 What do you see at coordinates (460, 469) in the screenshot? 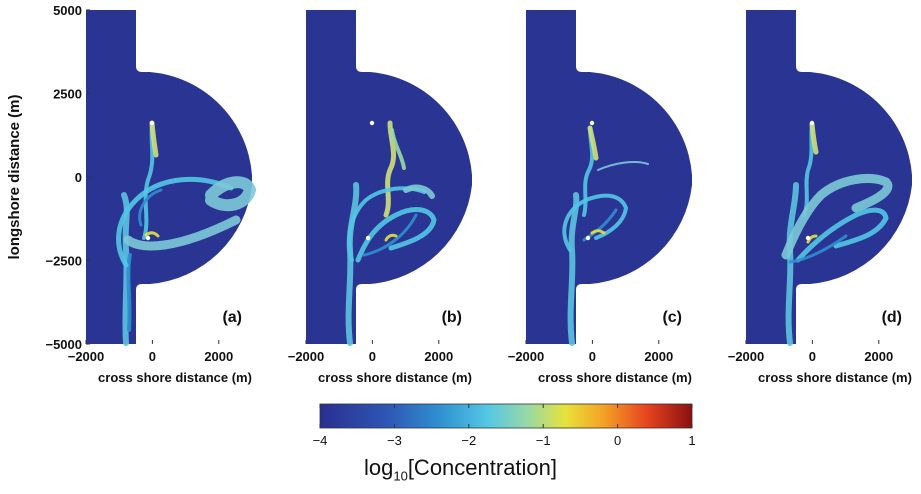
I see `colorbar-title: log10[Concentration]` at bounding box center [460, 469].